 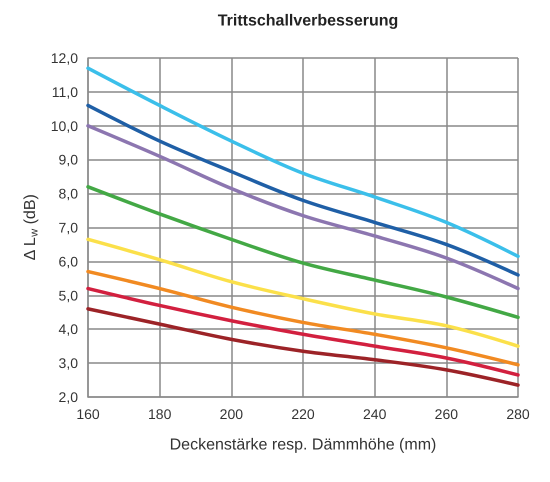 What do you see at coordinates (518, 414) in the screenshot?
I see `x-tick-label: 280` at bounding box center [518, 414].